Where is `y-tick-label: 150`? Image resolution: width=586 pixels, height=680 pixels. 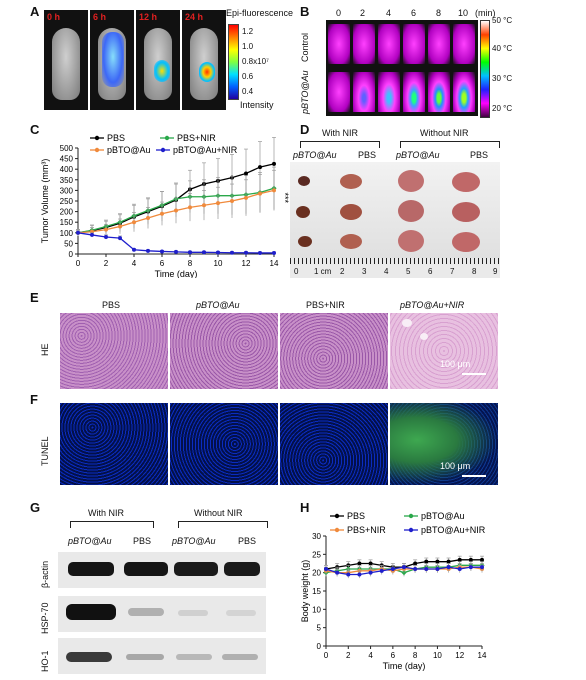 y-tick-label: 150 is located at coordinates (67, 222).